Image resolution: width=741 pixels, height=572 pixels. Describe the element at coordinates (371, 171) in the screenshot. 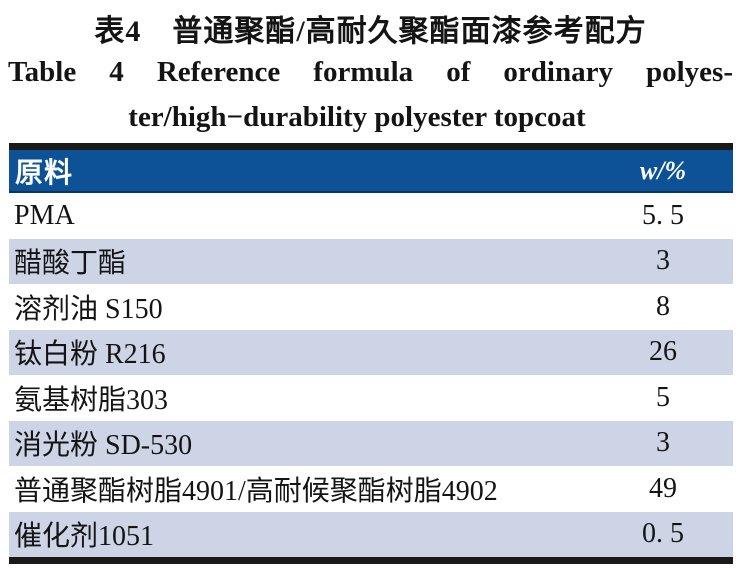

I see `table-header-row: 原料 w/%` at that location.